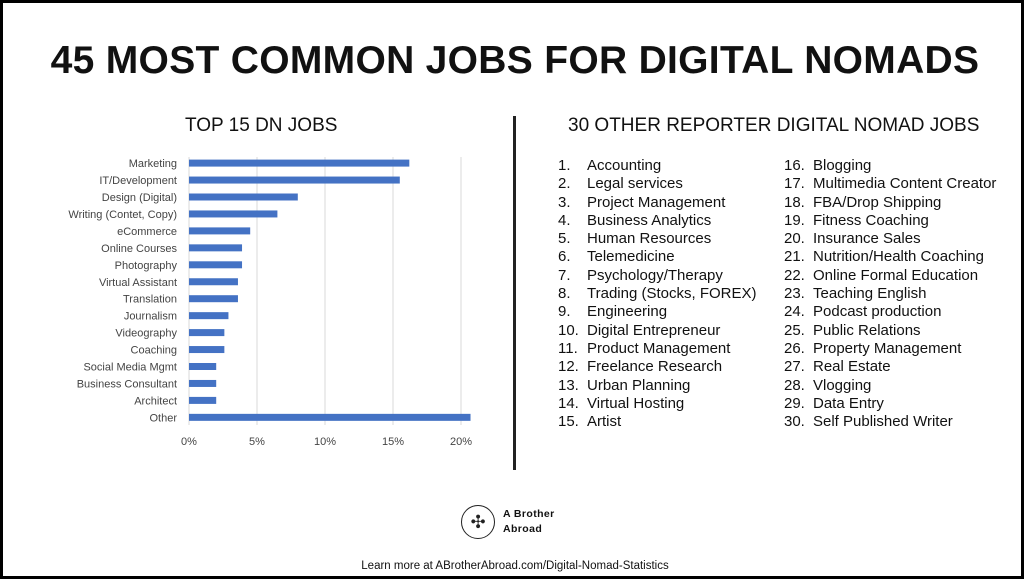  I want to click on list-item-label: Self Published Writer, so click(883, 422).